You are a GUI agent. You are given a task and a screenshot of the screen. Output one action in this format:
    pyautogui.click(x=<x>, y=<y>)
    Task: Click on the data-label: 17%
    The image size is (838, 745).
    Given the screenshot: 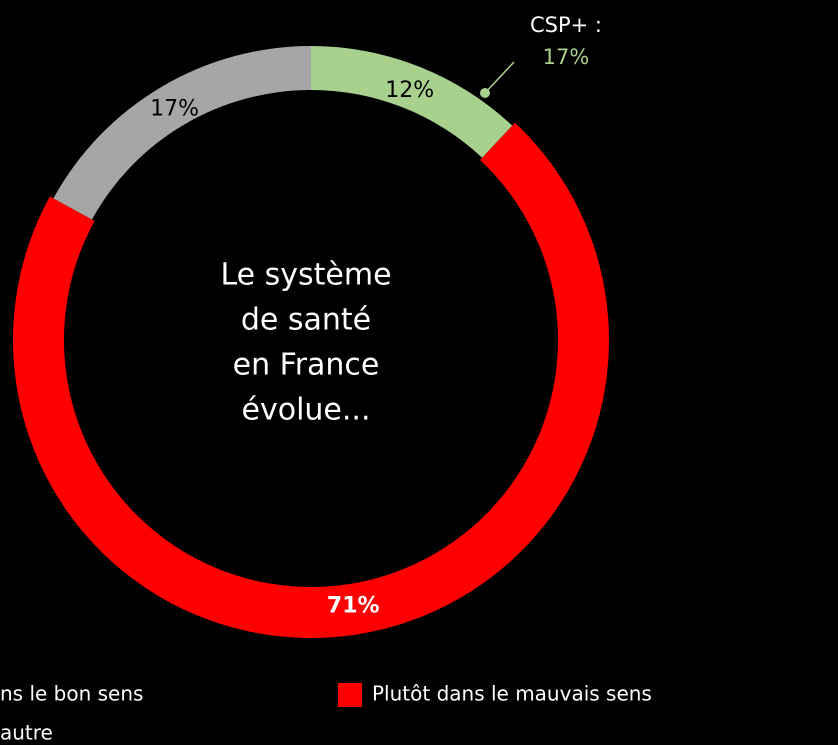 What is the action you would take?
    pyautogui.click(x=174, y=108)
    